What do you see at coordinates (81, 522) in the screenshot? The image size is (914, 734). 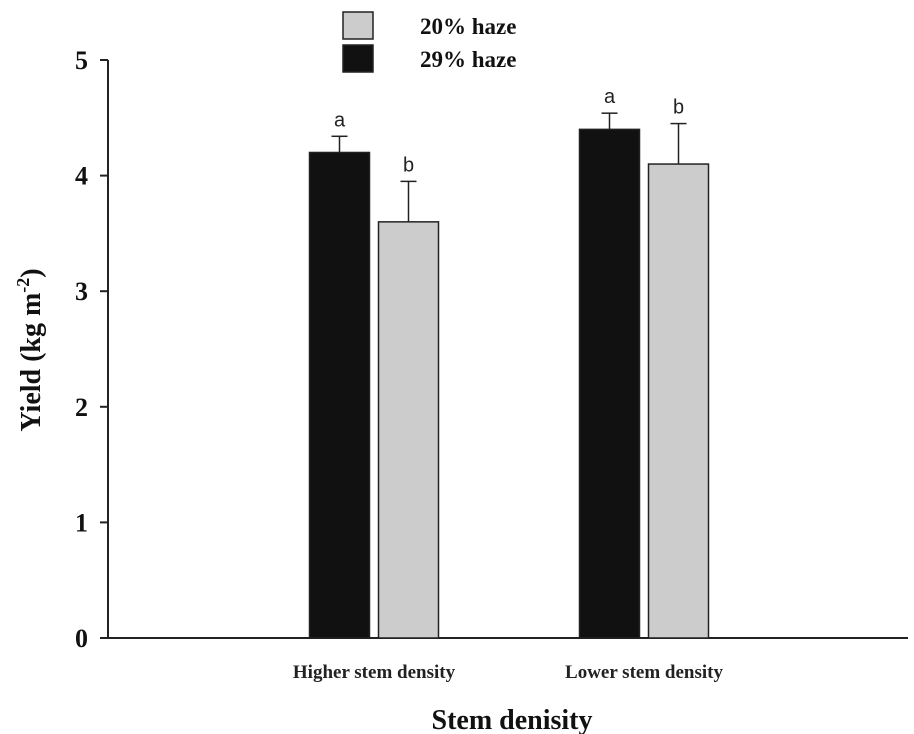 I see `y-tick-label: 1` at bounding box center [81, 522].